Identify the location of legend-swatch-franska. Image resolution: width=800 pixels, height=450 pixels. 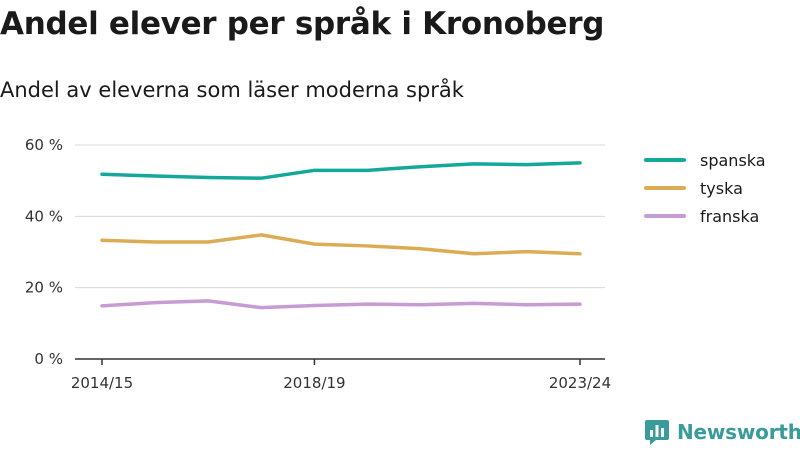
(665, 216).